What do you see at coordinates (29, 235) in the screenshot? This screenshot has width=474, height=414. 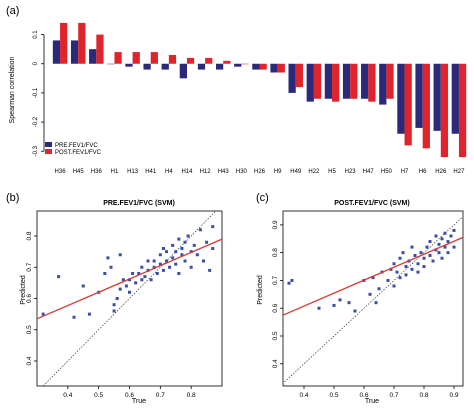 I see `y-tick-label: 0.8` at bounding box center [29, 235].